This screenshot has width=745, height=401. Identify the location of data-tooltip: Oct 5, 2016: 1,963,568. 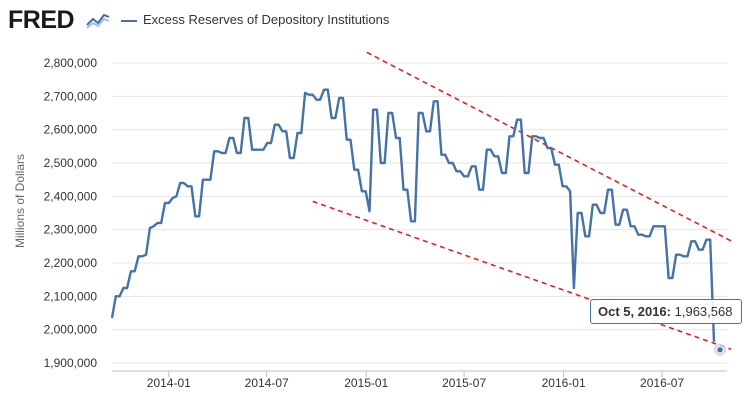
(666, 311).